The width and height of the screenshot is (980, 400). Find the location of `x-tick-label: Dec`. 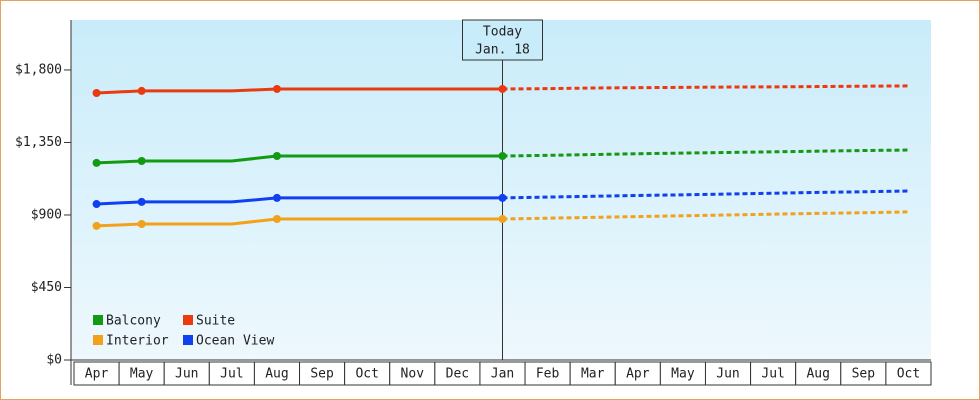

x-tick-label: Dec is located at coordinates (457, 374).